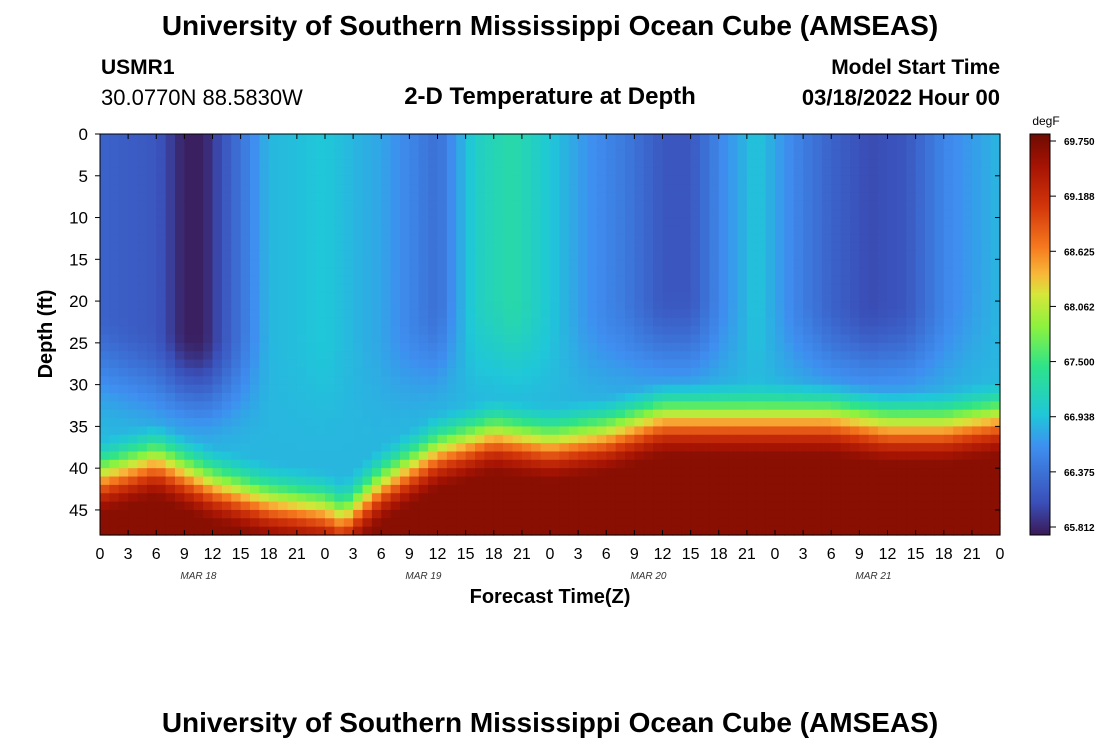  Describe the element at coordinates (83, 176) in the screenshot. I see `y-tick-label: 5` at that location.